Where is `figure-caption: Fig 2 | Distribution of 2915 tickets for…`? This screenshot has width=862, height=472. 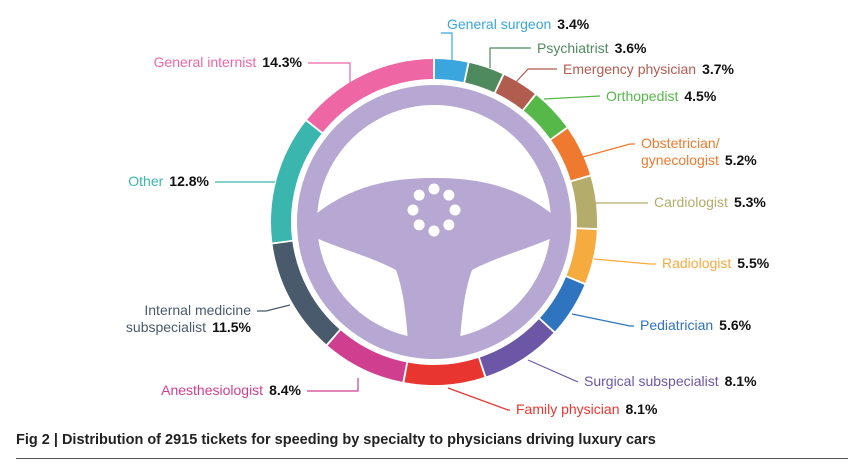
figure-caption: Fig 2 | Distribution of 2915 tickets for… is located at coordinates (336, 440).